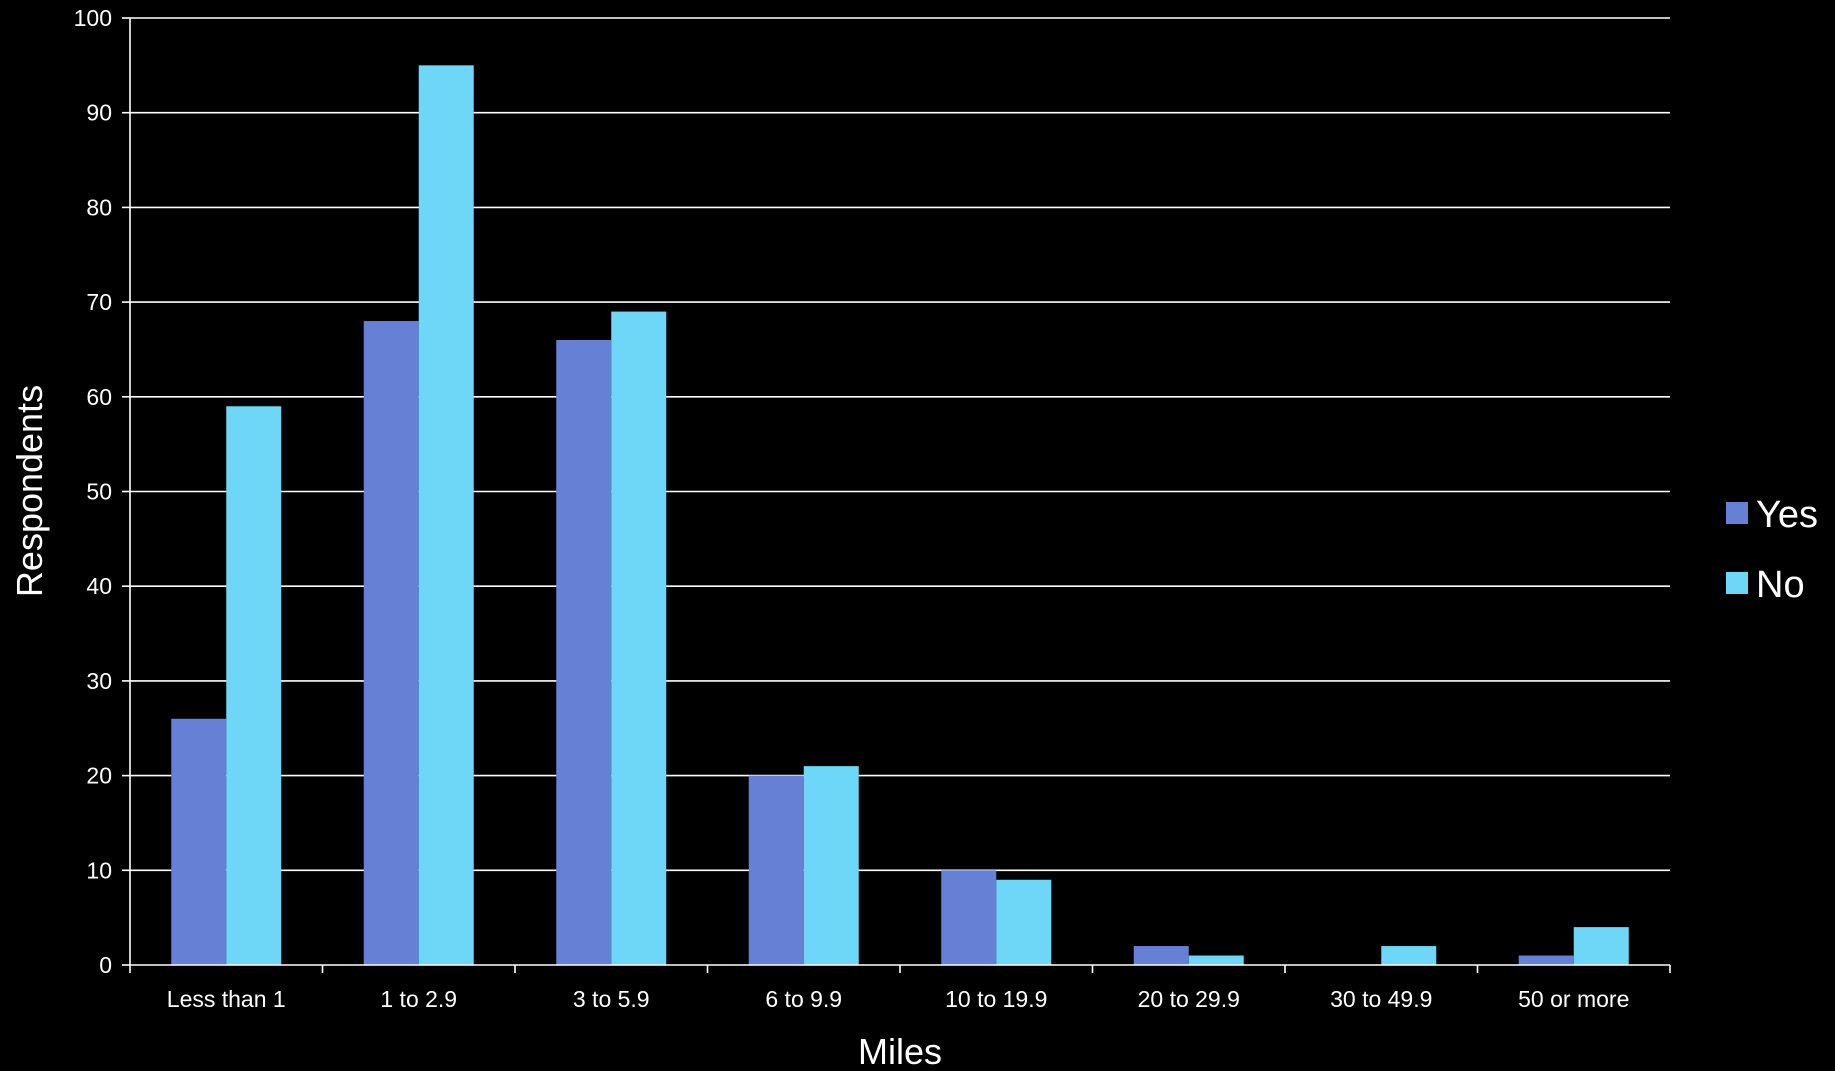 The image size is (1835, 1071). What do you see at coordinates (99, 207) in the screenshot?
I see `y-tick-label: 80` at bounding box center [99, 207].